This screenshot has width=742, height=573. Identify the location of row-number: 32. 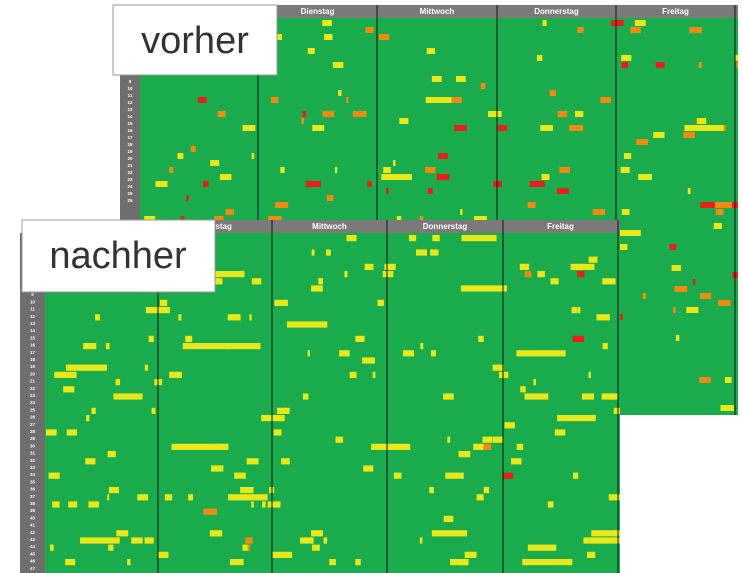
(33, 460).